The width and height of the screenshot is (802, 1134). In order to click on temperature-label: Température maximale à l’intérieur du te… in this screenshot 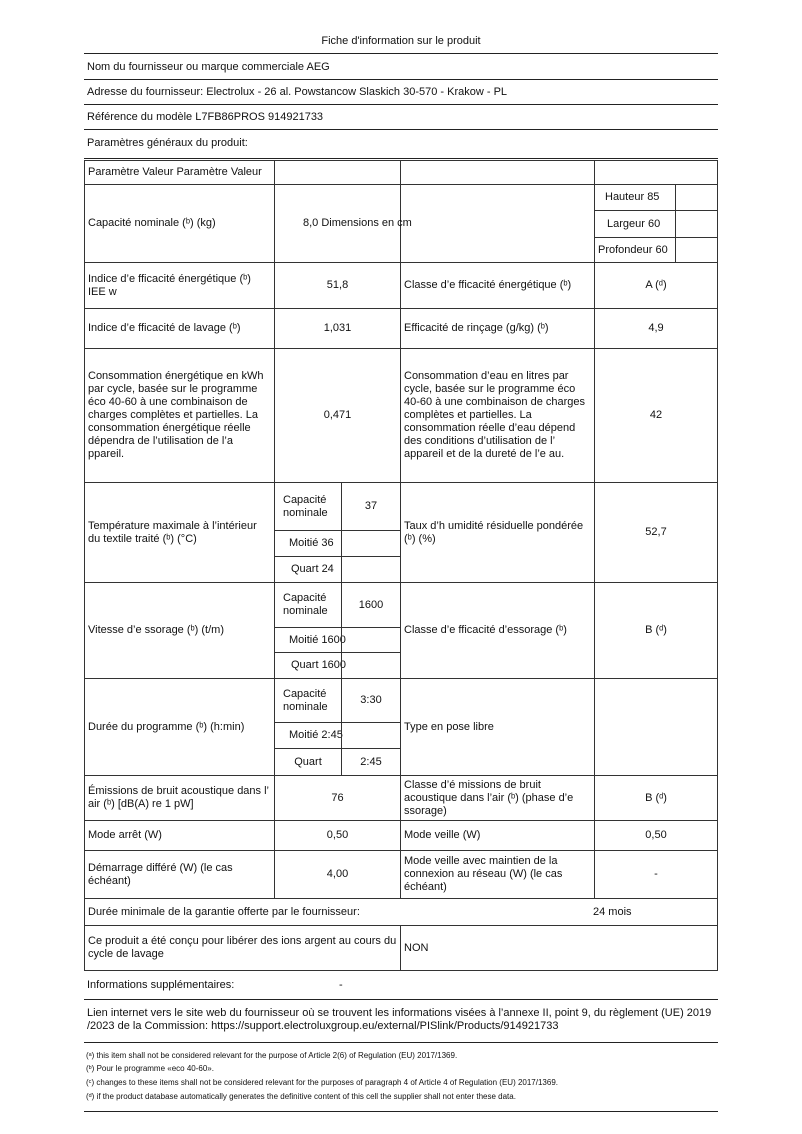, I will do `click(179, 532)`.